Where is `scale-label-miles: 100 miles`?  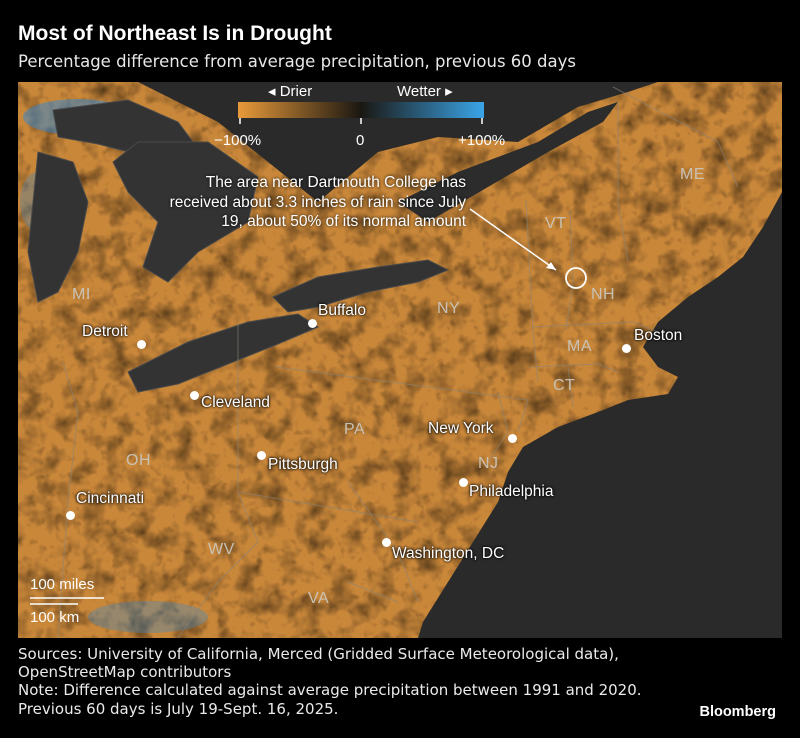 scale-label-miles: 100 miles is located at coordinates (62, 584).